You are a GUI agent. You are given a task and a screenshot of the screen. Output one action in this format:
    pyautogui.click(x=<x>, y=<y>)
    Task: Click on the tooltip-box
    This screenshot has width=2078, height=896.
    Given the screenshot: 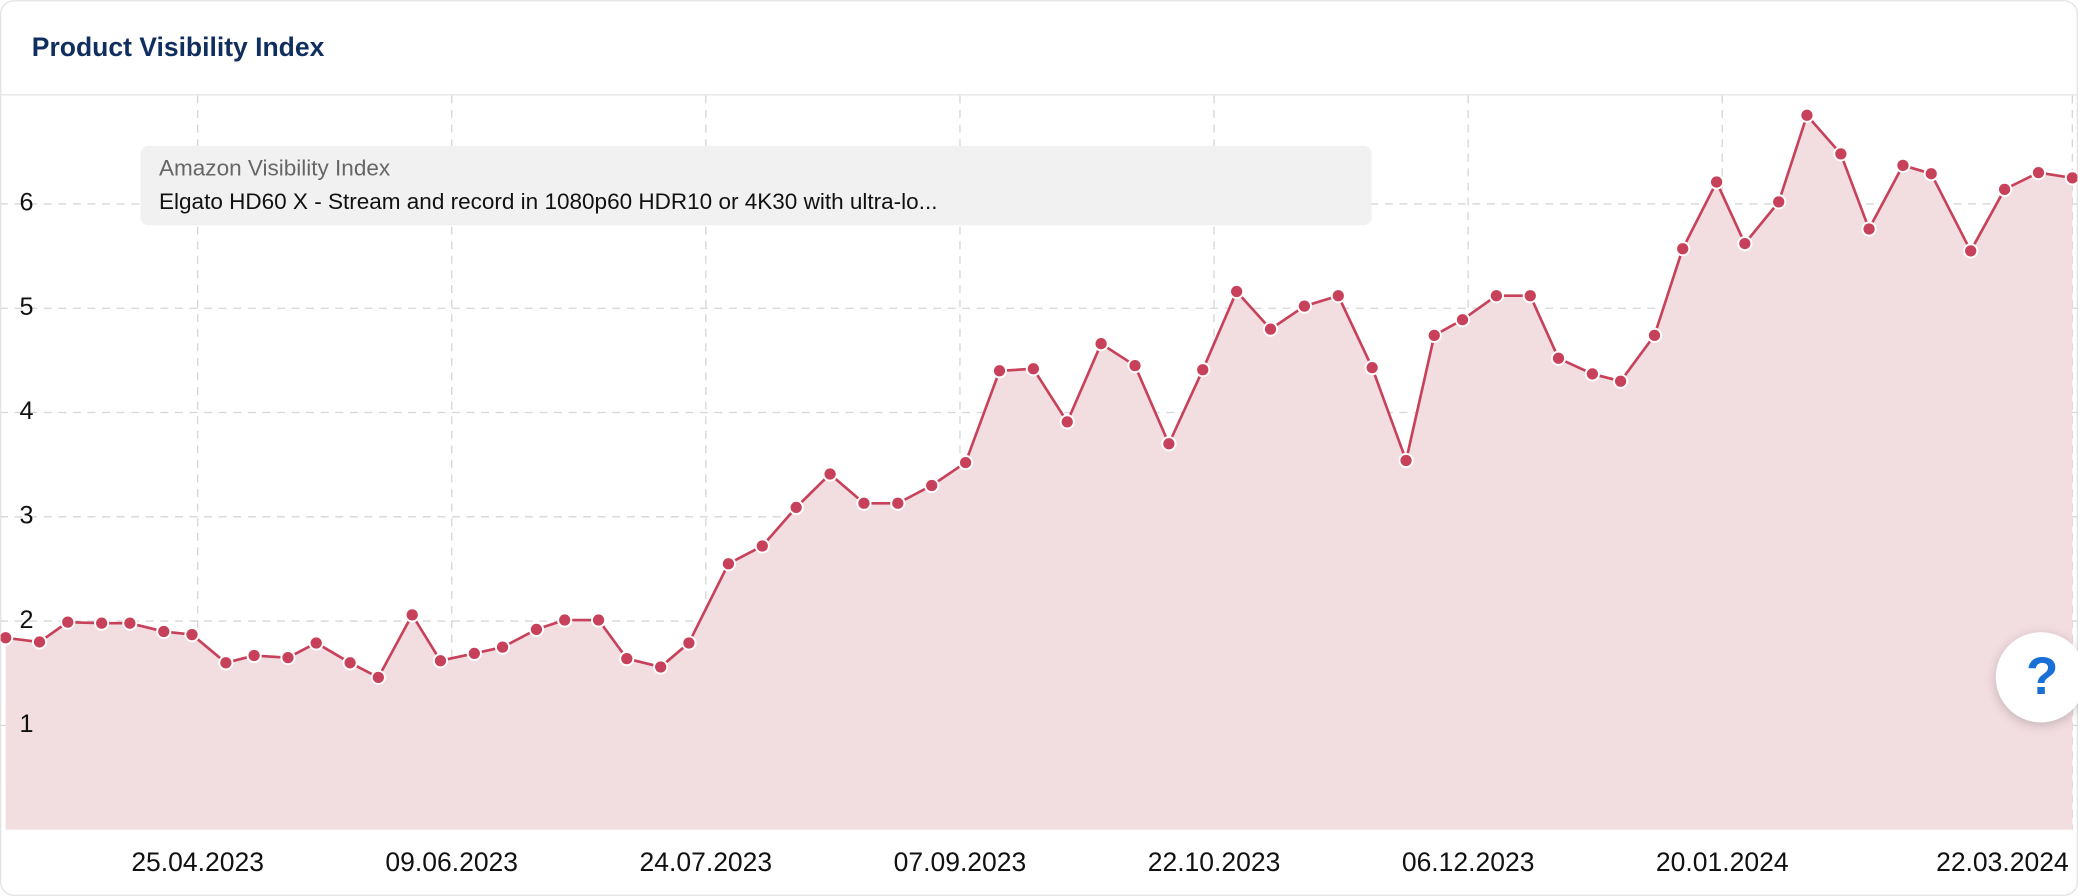 What is the action you would take?
    pyautogui.click(x=756, y=185)
    